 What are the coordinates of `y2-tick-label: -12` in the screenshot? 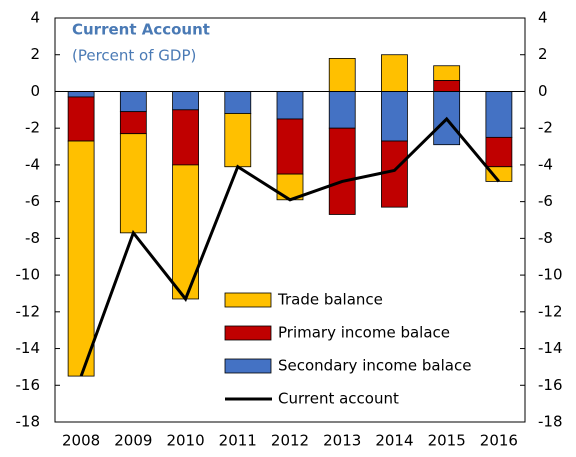 It's located at (550, 311).